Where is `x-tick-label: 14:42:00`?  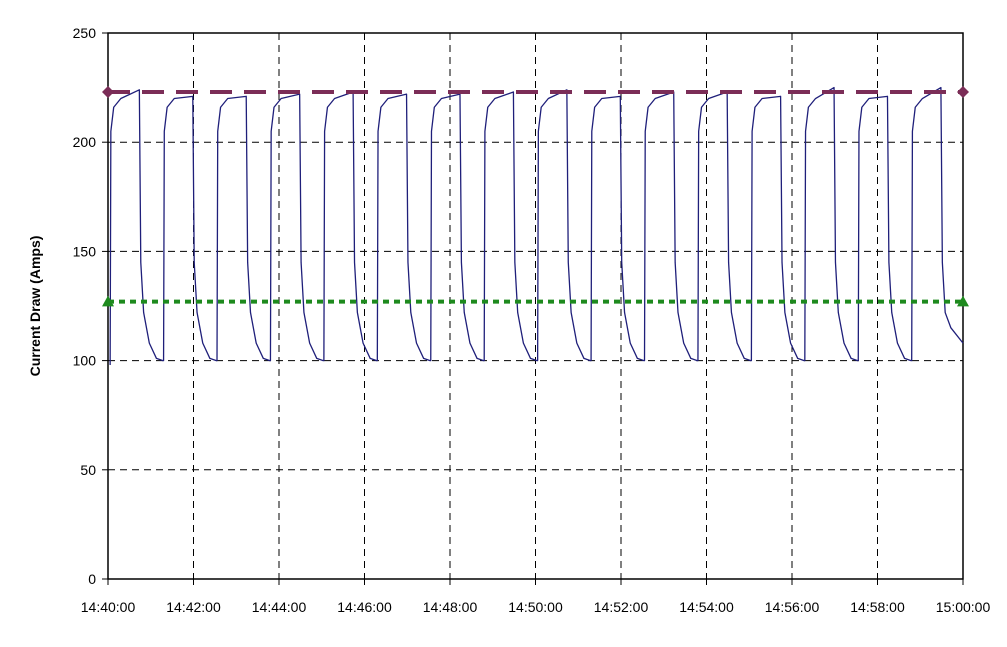
x-tick-label: 14:42:00 is located at coordinates (193, 607).